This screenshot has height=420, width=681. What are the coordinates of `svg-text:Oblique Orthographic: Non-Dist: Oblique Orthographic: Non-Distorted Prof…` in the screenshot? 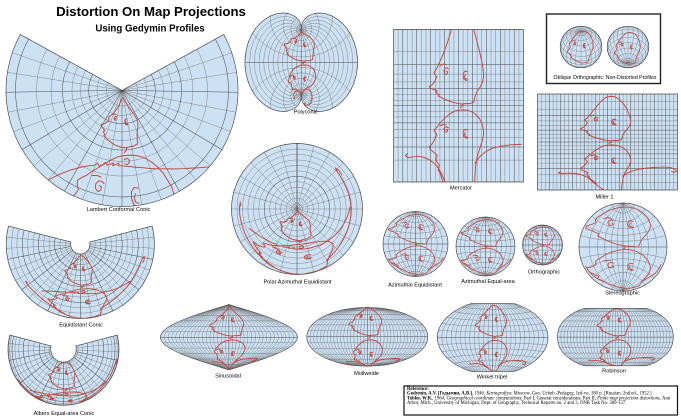 It's located at (605, 78).